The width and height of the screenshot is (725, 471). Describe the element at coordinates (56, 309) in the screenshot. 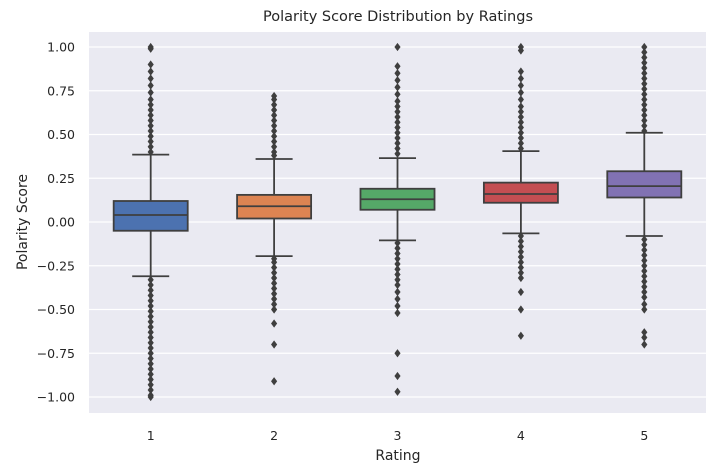

I see `y-tick-label: −0.50` at that location.